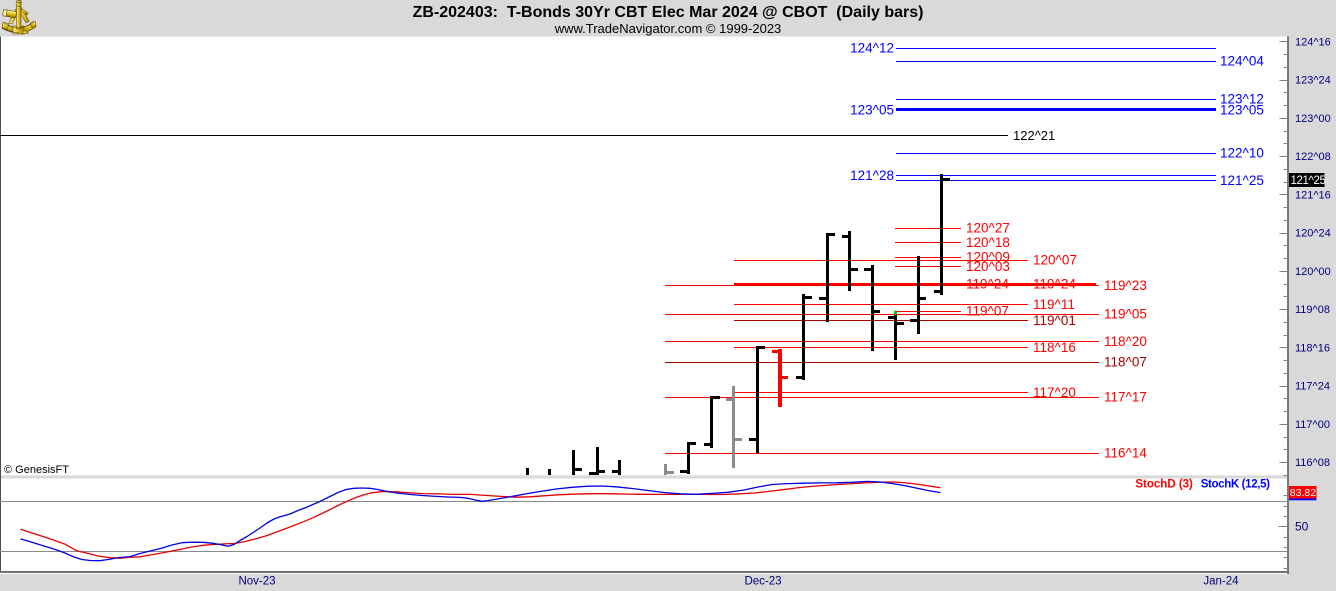  What do you see at coordinates (1313, 234) in the screenshot?
I see `svg-text: 120^24` at bounding box center [1313, 234].